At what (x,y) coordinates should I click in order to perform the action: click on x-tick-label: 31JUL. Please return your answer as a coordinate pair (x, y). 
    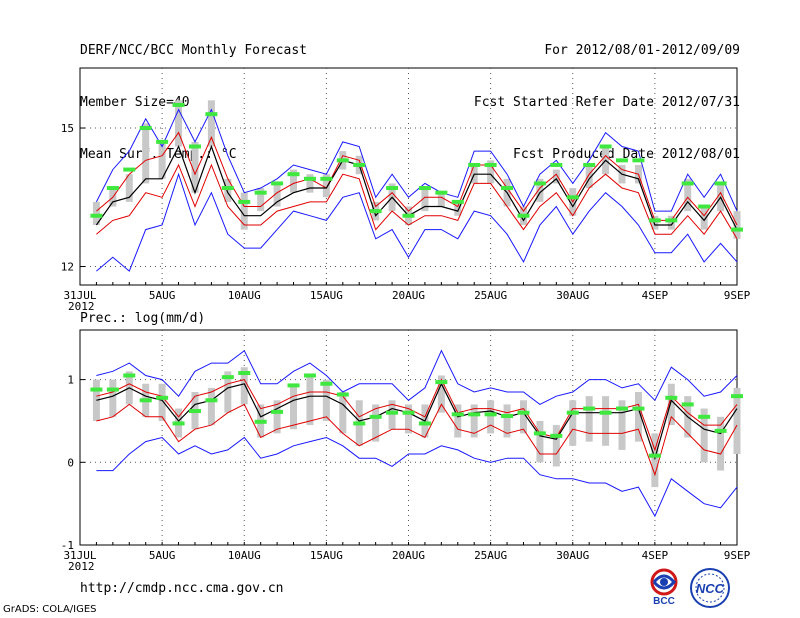
    Looking at the image, I should click on (79, 295).